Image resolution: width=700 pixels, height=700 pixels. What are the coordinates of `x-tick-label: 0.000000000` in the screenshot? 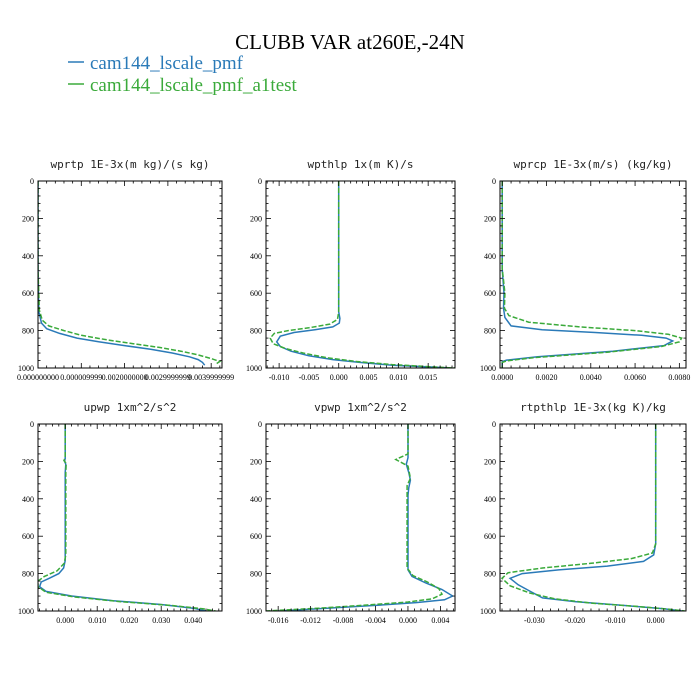 It's located at (38, 377).